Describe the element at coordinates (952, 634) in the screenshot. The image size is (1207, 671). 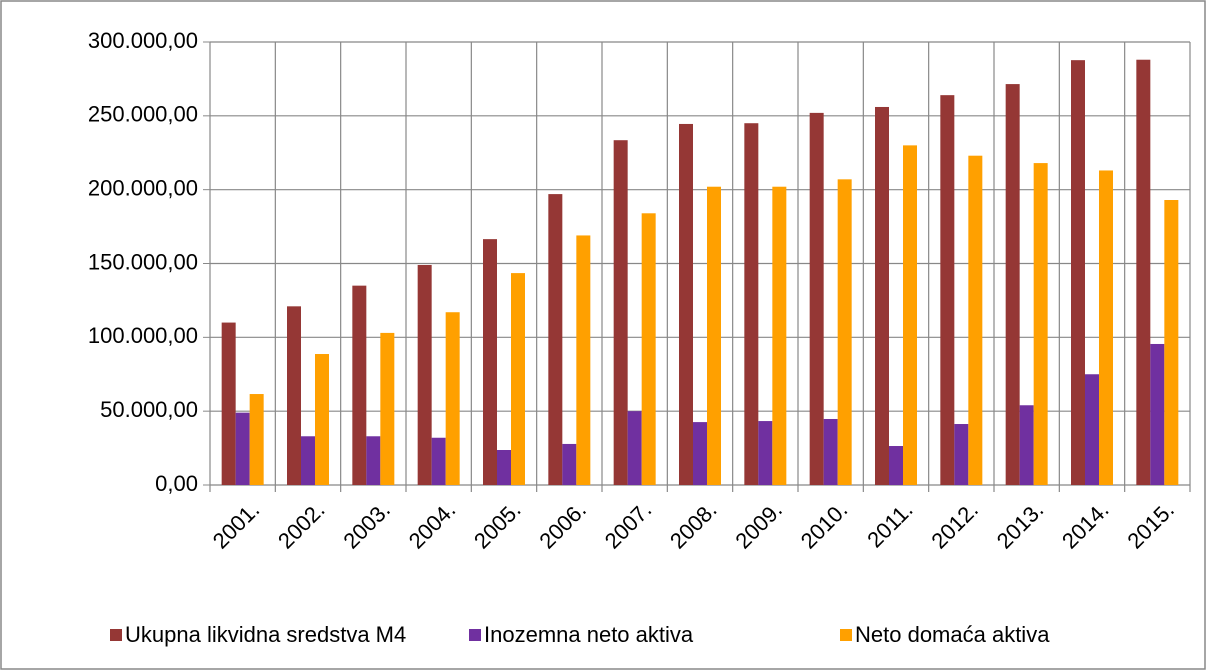
I see `legend-label: Neto domaća aktiva` at that location.